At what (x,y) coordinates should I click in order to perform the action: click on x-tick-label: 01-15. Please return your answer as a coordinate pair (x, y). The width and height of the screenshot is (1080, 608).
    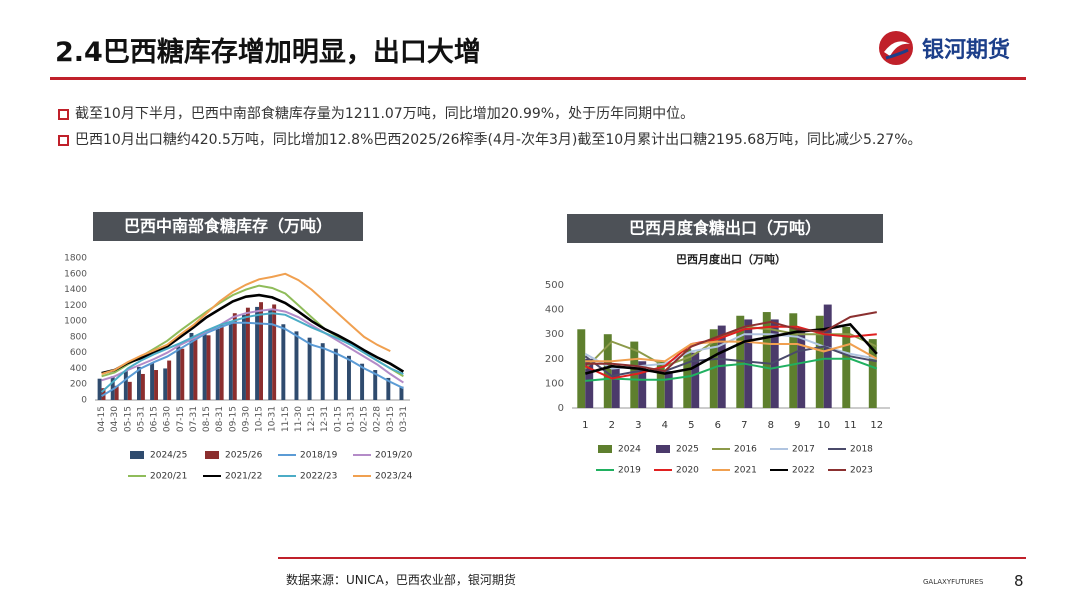
    Looking at the image, I should click on (338, 419).